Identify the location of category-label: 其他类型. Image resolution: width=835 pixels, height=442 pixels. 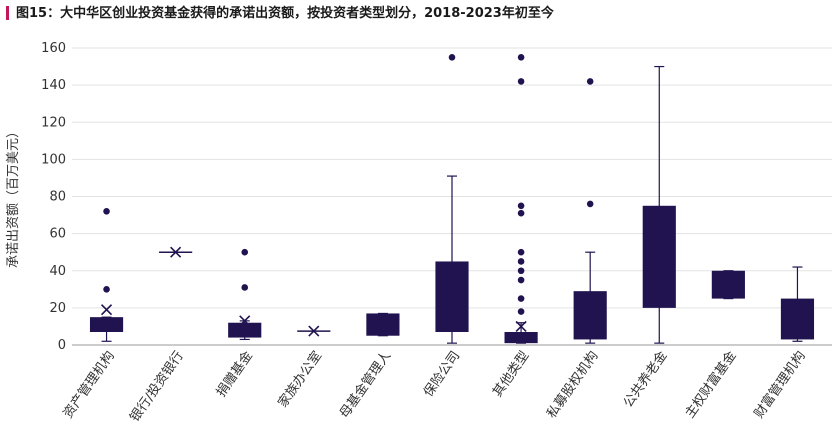
(511, 374).